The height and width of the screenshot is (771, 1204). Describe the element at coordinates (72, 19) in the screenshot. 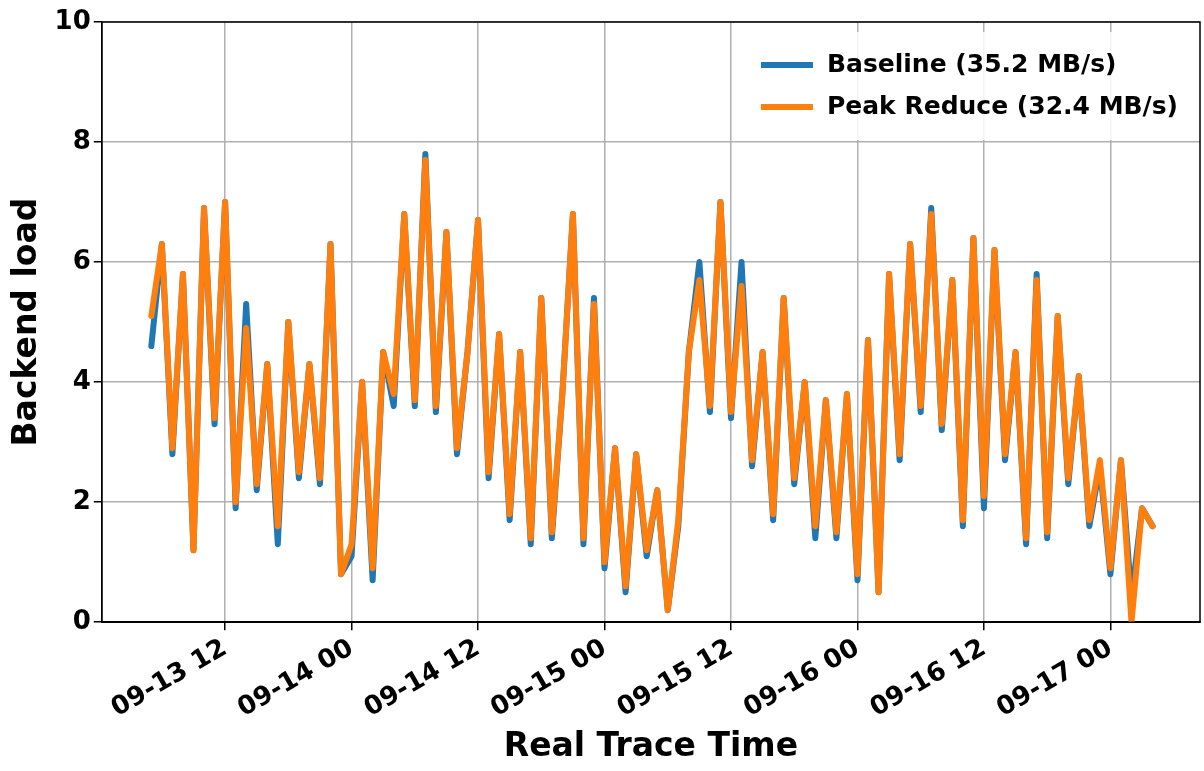

I see `y-tick-label: 10` at that location.